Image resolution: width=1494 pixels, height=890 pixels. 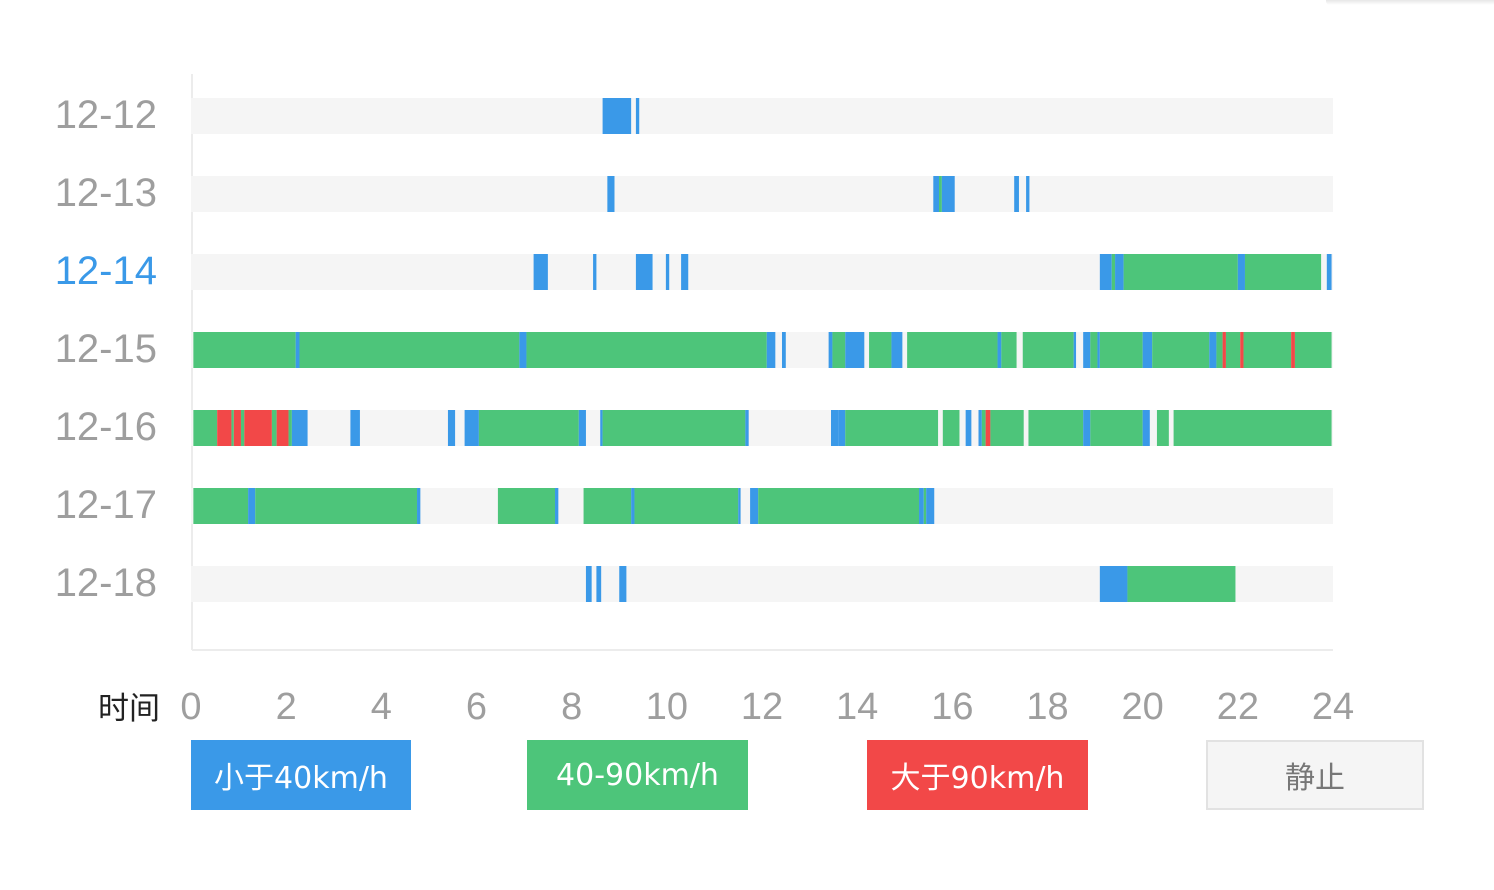 I want to click on legend-mid: 40-90km/h, so click(x=637, y=775).